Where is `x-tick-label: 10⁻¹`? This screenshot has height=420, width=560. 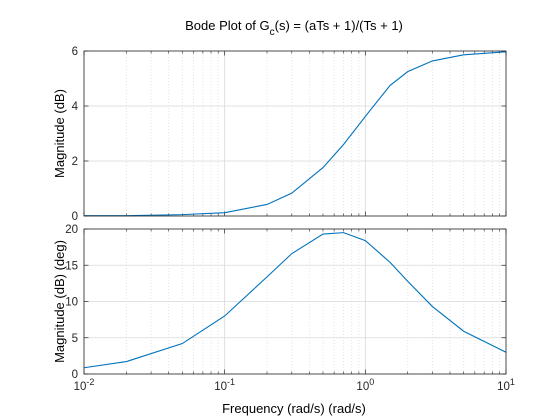 x-tick-label: 10⁻¹ is located at coordinates (224, 385).